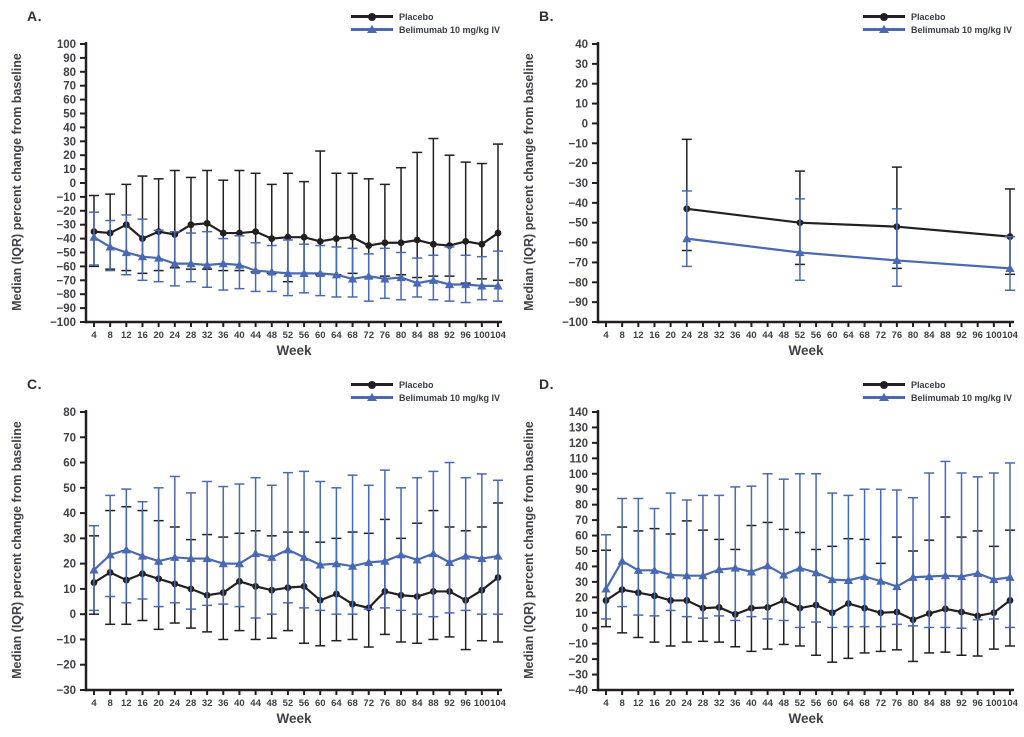 This screenshot has width=1024, height=737. Describe the element at coordinates (66, 309) in the screenshot. I see `svg-text: −90` at that location.